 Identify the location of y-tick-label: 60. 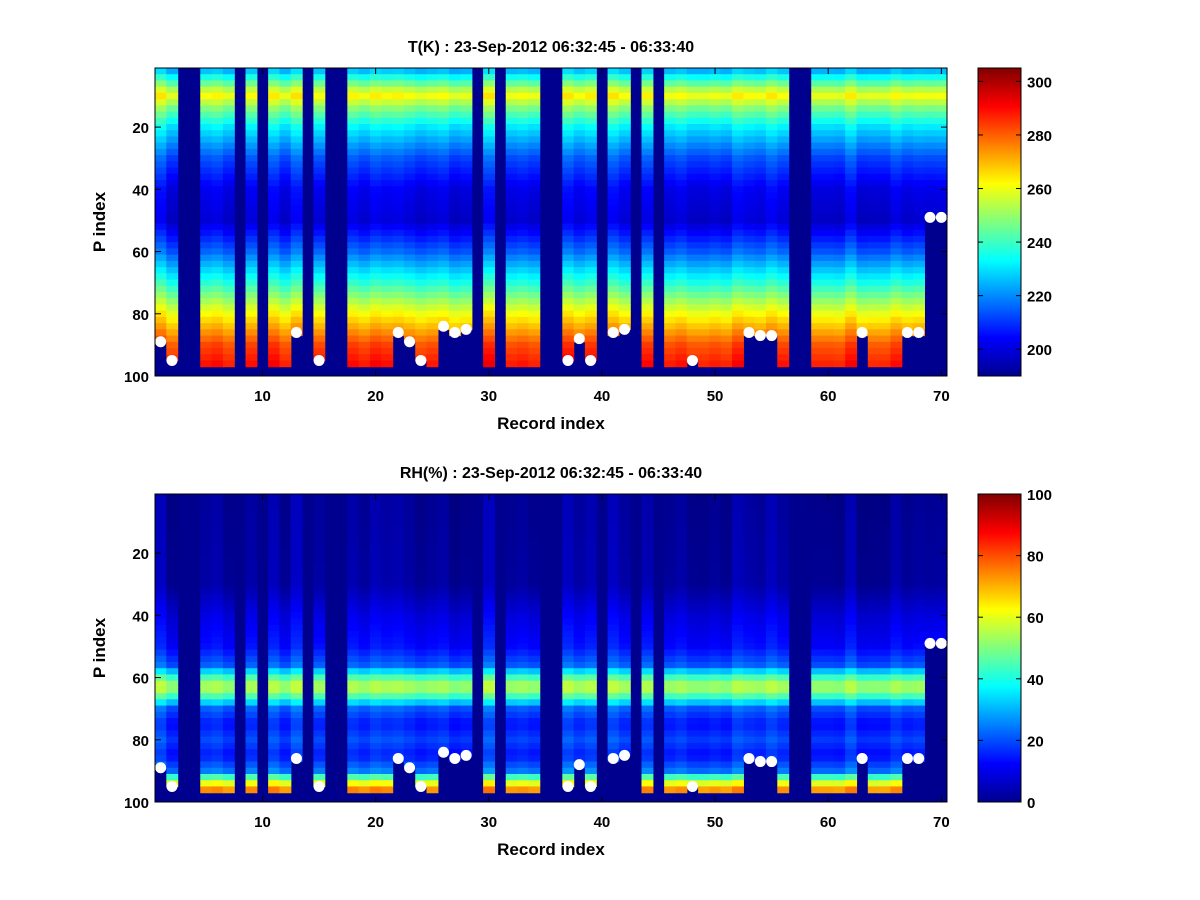
(140, 253).